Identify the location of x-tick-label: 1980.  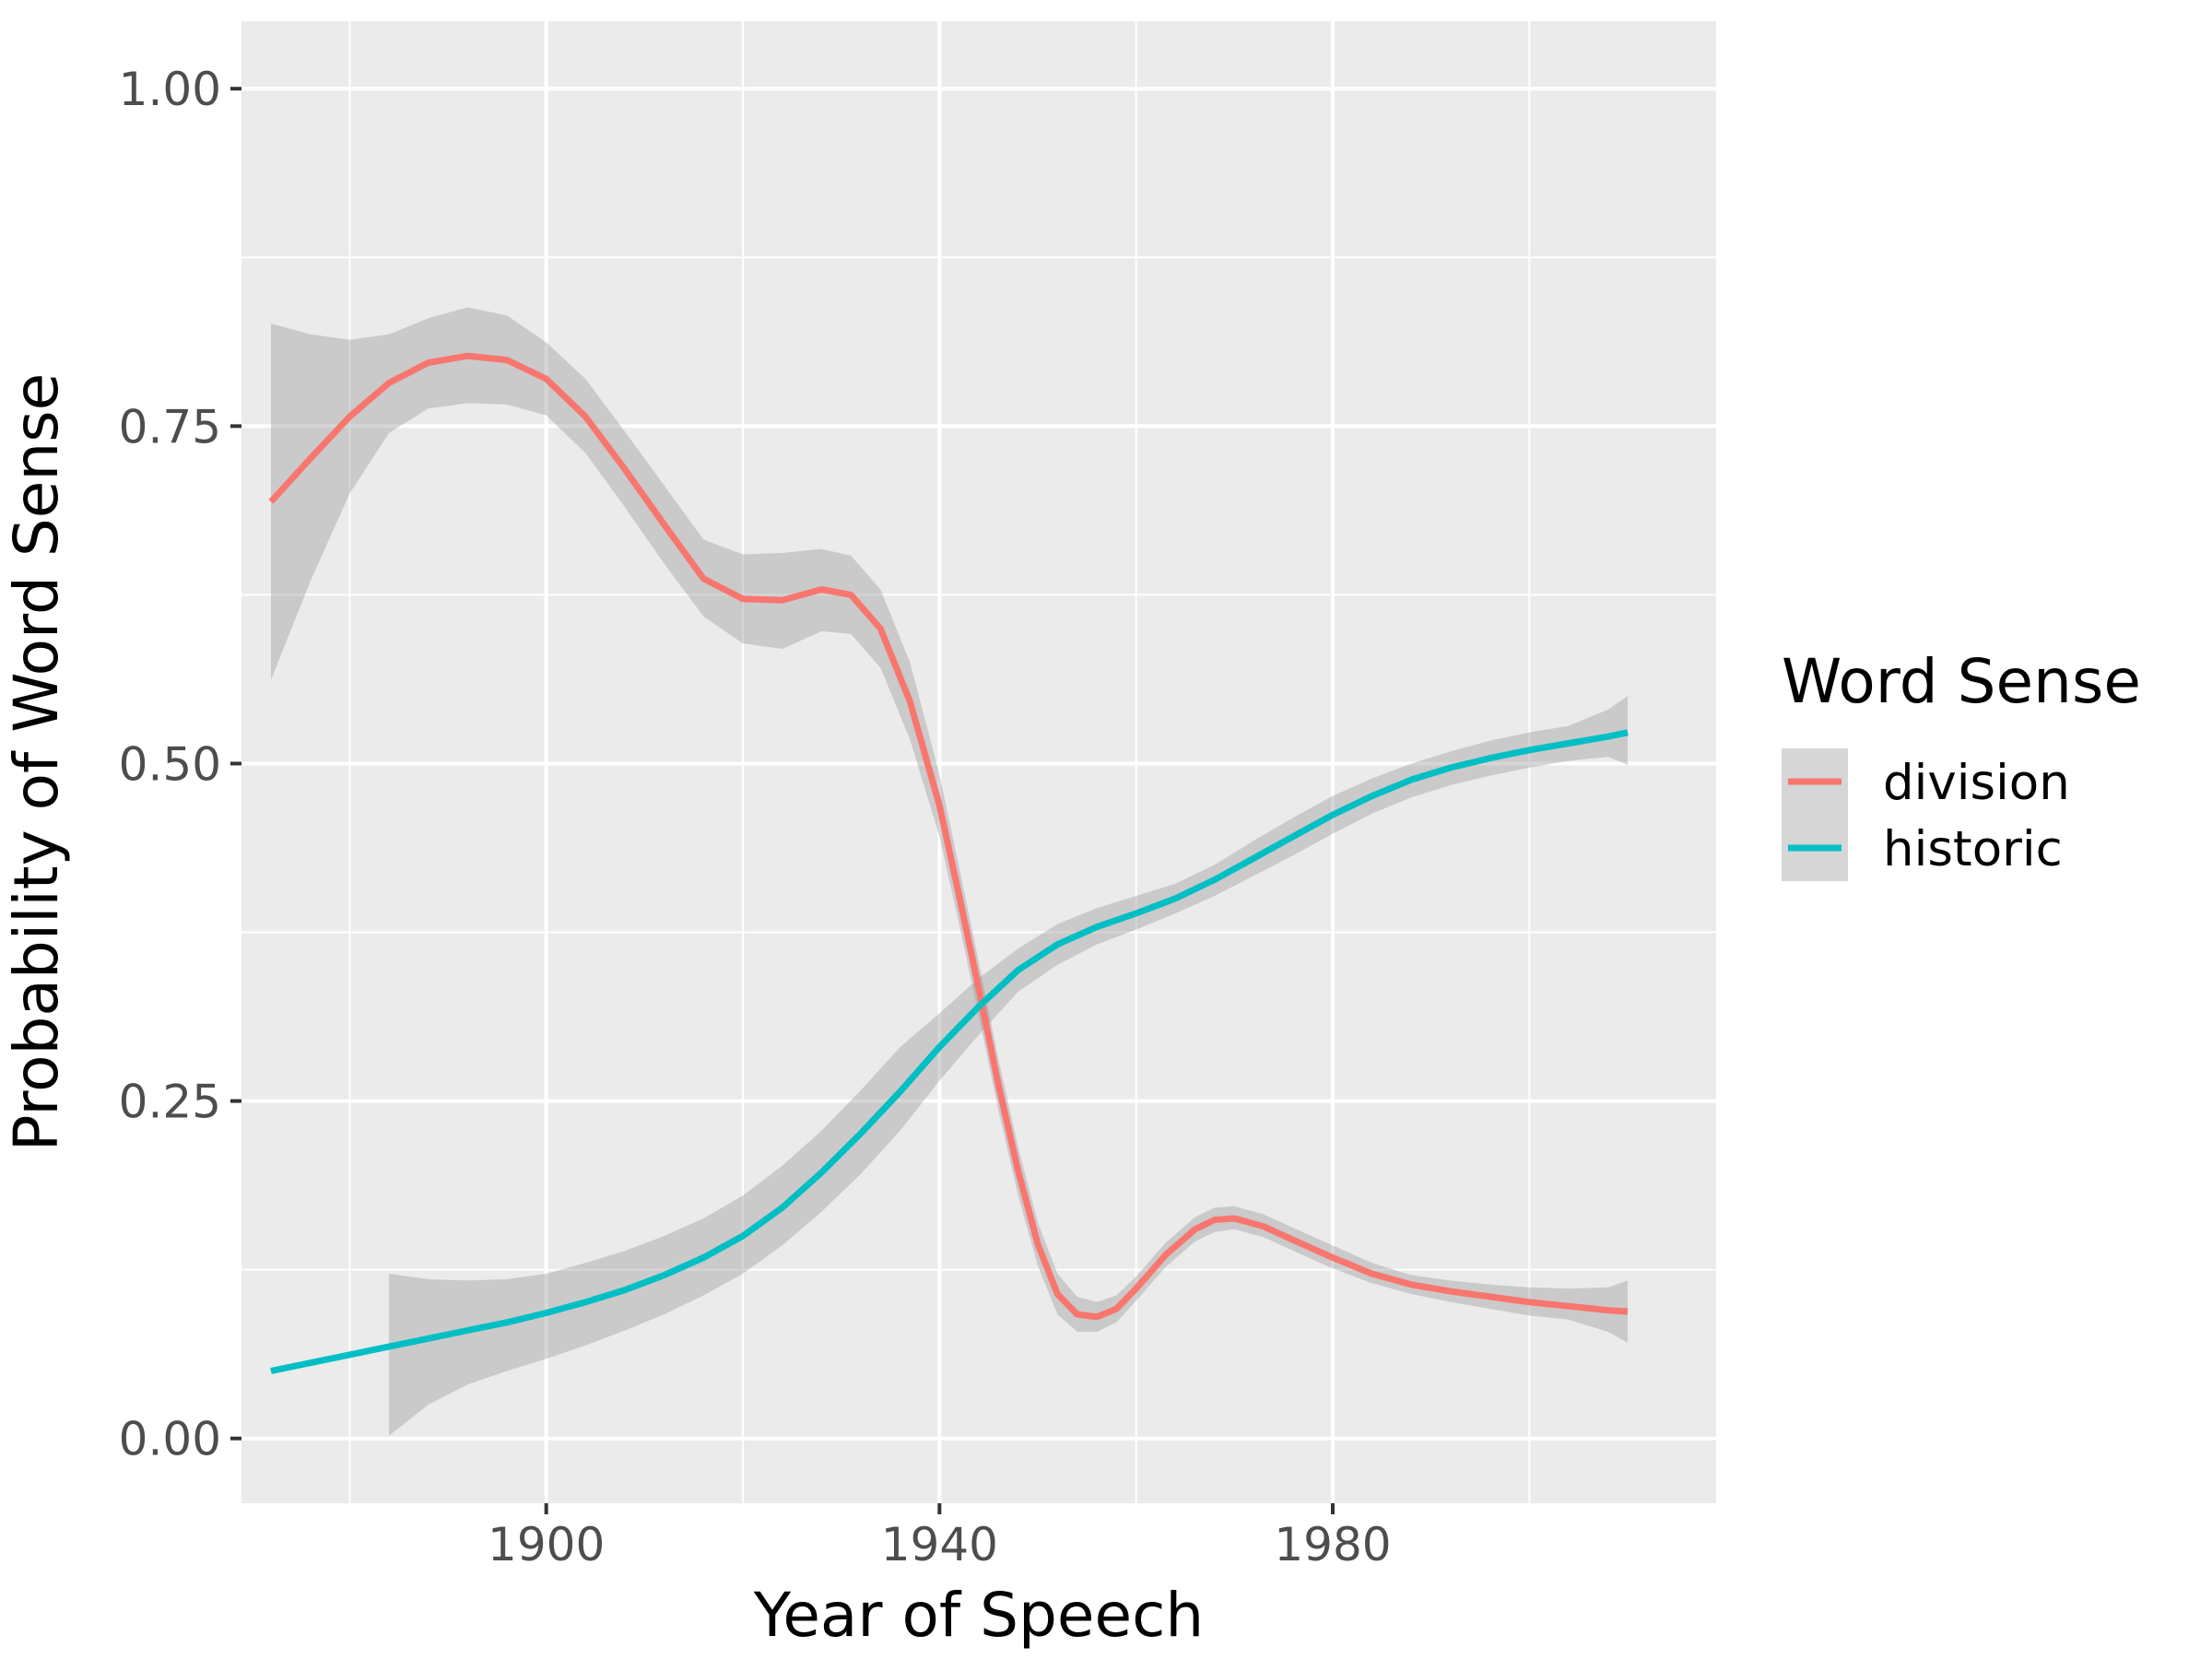
(1332, 1544).